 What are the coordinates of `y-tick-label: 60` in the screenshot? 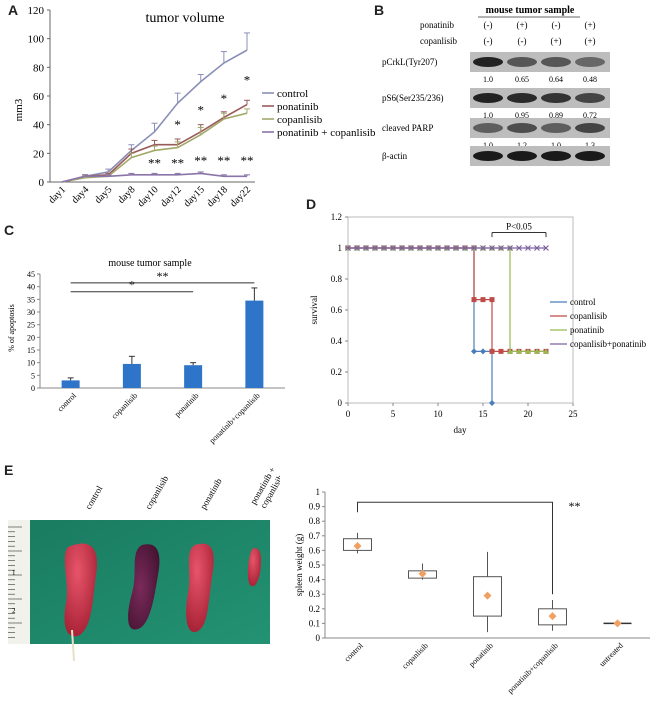 It's located at (39, 97).